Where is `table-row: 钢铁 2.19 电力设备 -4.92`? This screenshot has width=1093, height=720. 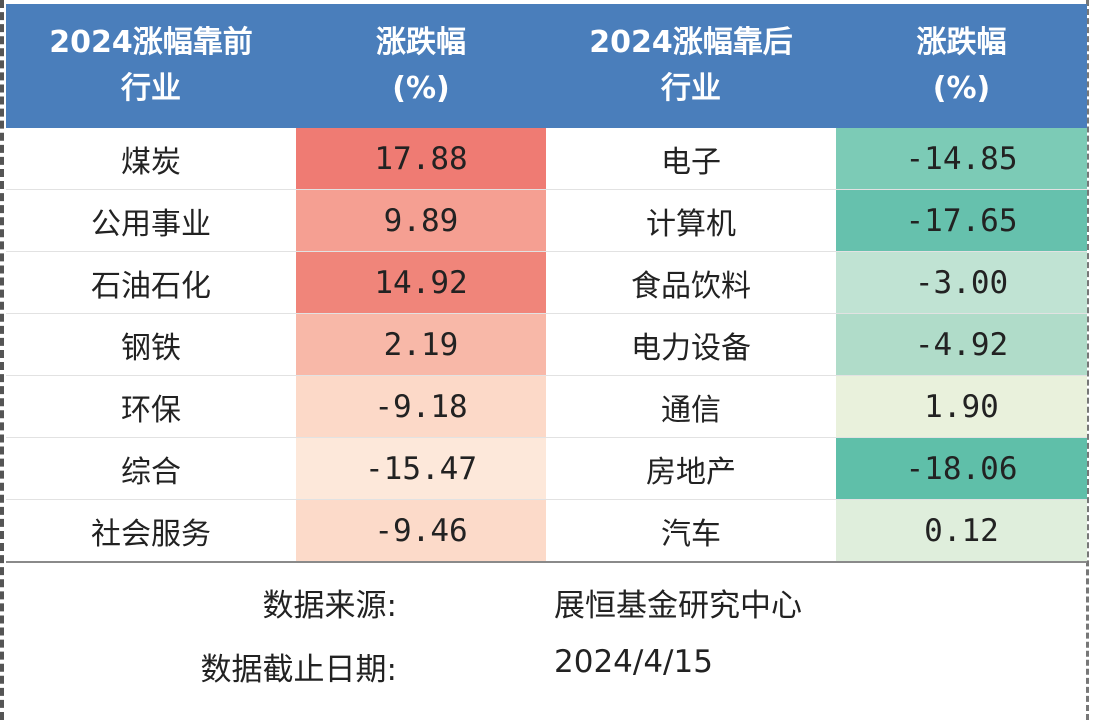 table-row: 钢铁 2.19 电力设备 -4.92 is located at coordinates (546, 344).